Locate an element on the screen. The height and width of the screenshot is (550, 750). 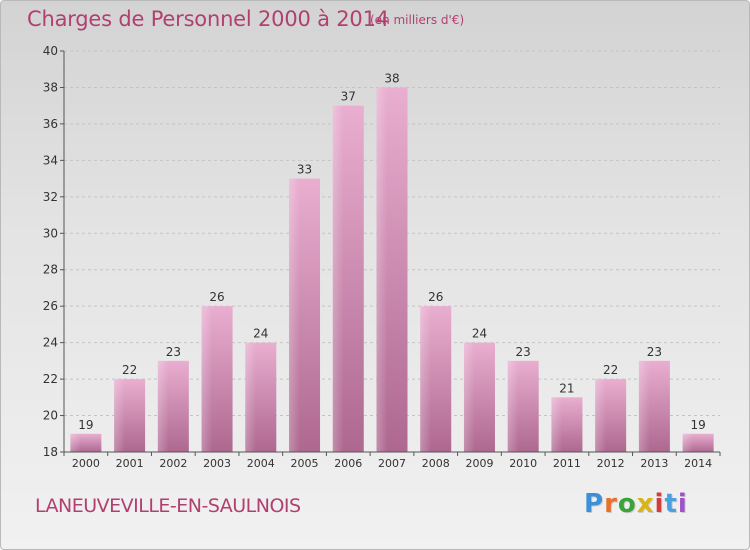
chart-unit-note: (en milliers d'€) is located at coordinates (417, 20).